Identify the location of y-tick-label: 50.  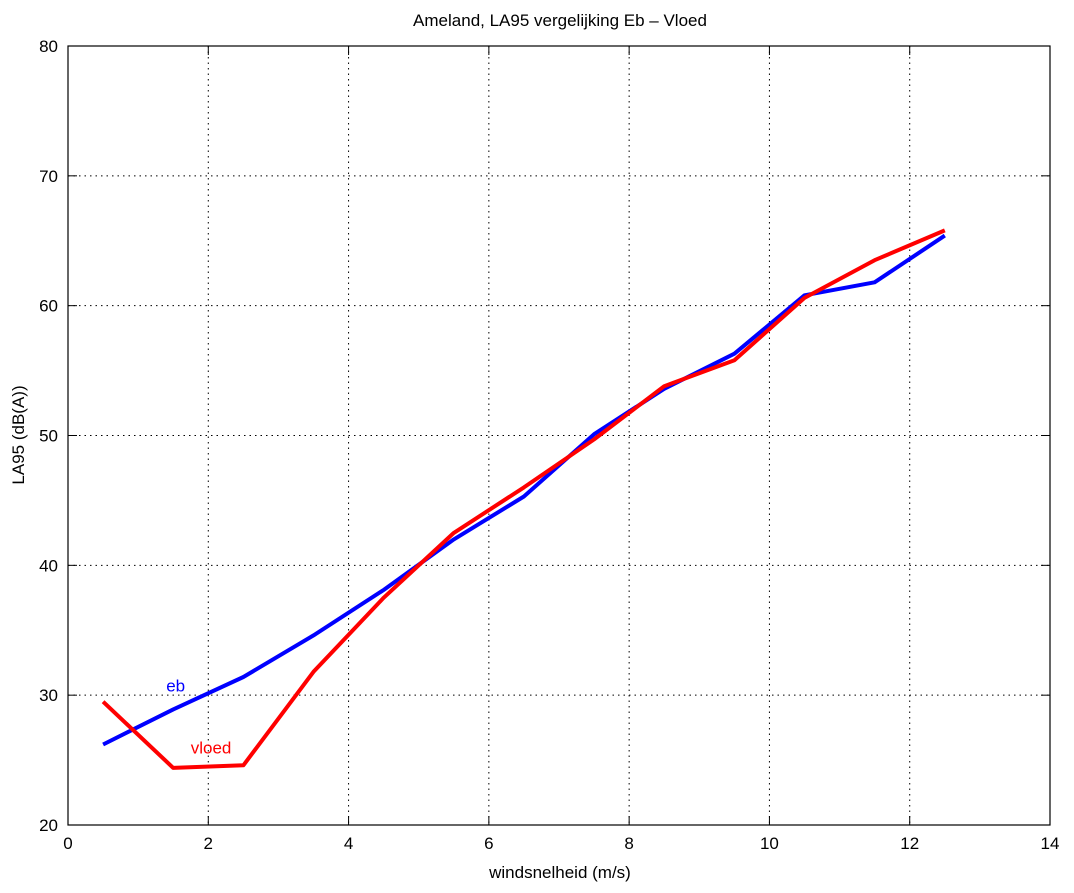
(48, 436).